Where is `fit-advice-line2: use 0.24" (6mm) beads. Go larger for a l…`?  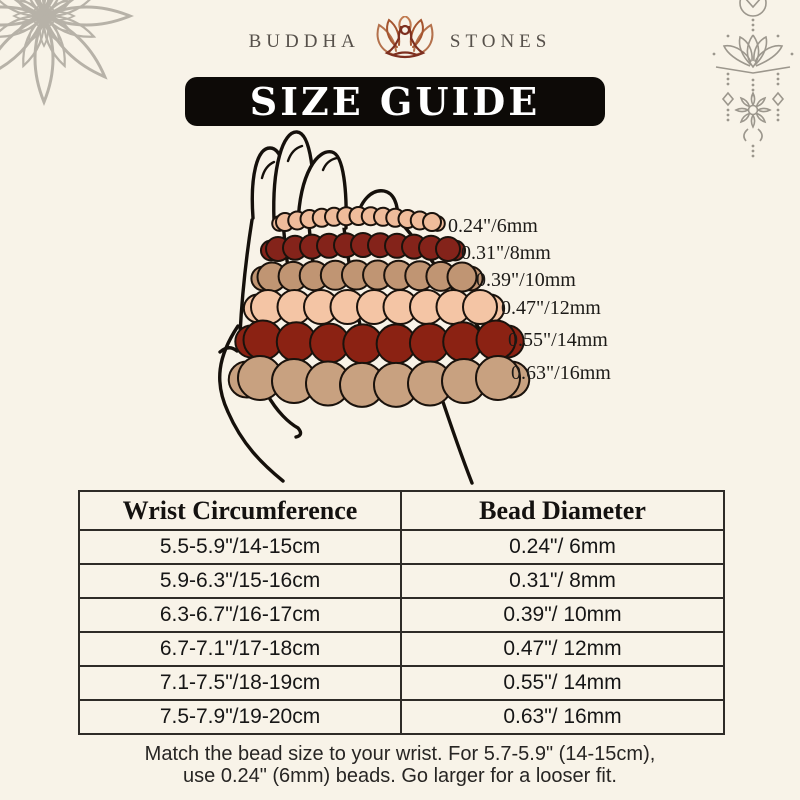 fit-advice-line2: use 0.24" (6mm) beads. Go larger for a l… is located at coordinates (400, 776).